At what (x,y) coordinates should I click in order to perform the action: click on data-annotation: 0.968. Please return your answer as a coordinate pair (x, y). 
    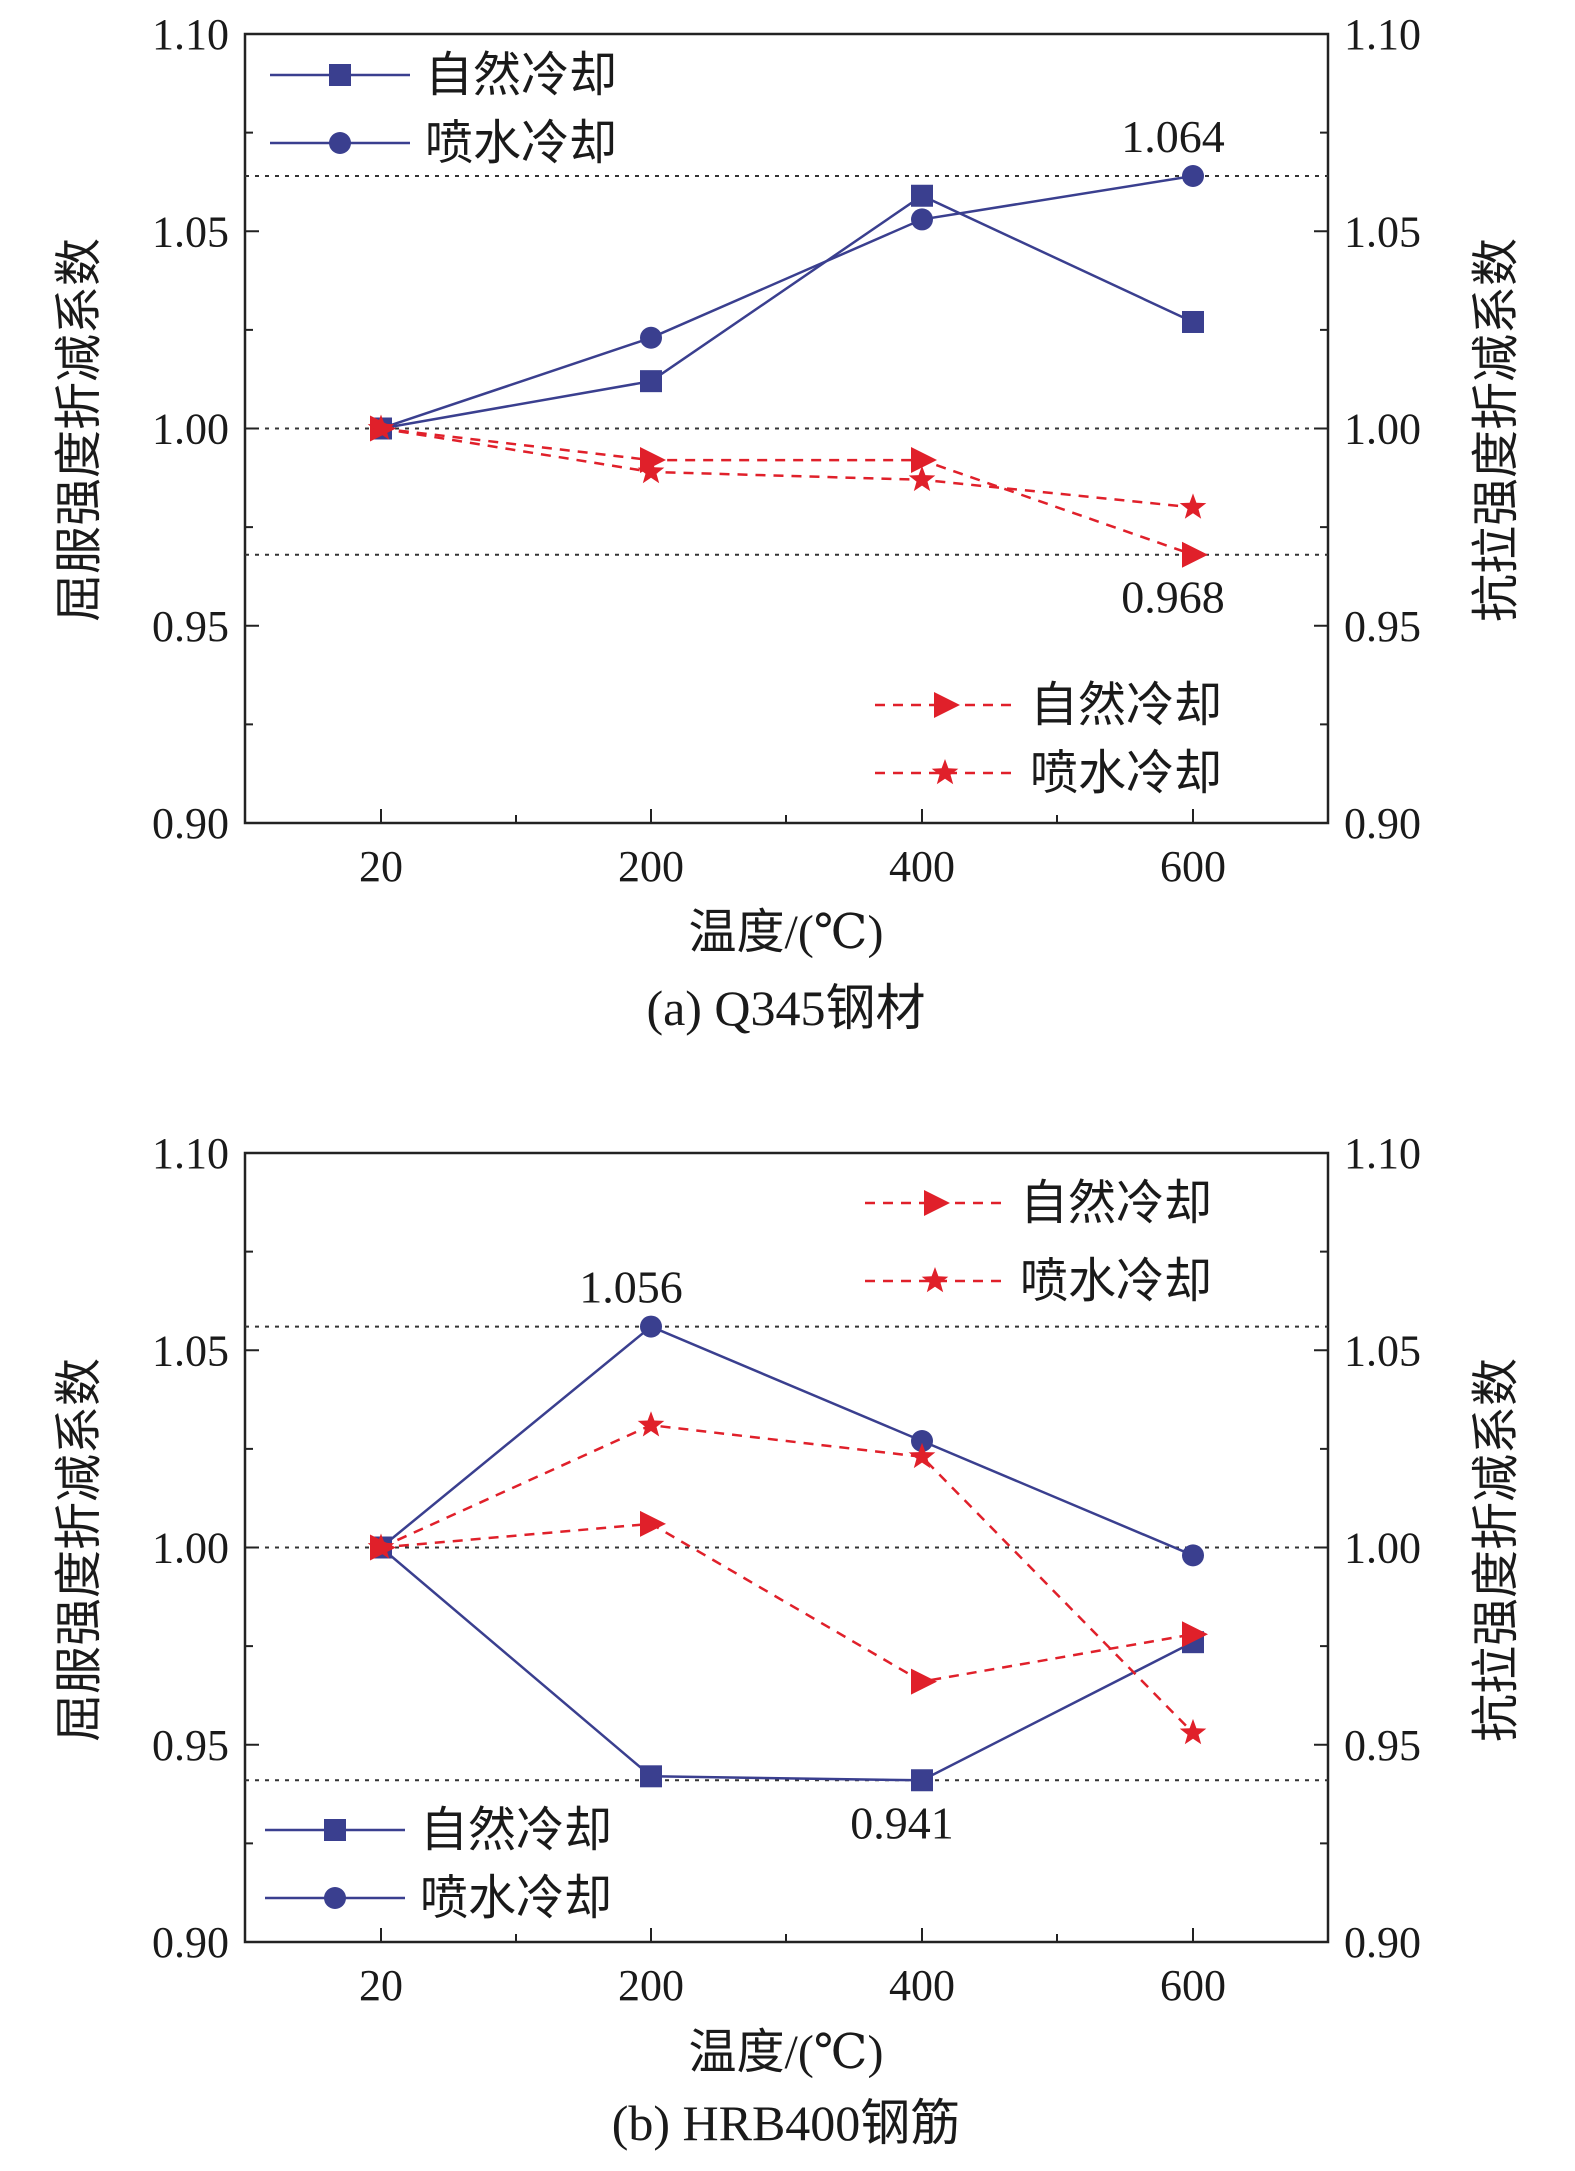
    Looking at the image, I should click on (1173, 597).